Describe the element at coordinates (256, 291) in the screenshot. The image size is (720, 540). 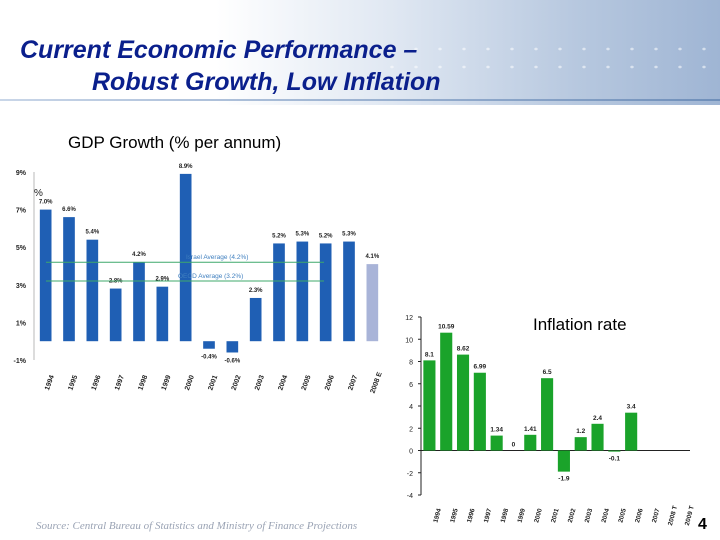
I see `gdp-bar-value-label: 2.3%` at that location.